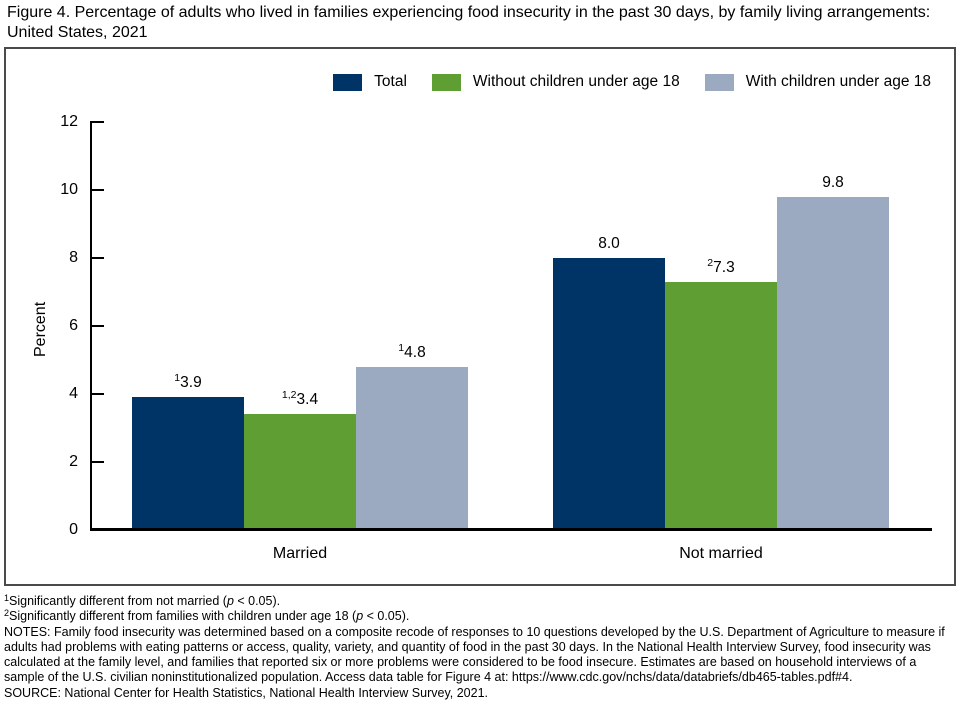  What do you see at coordinates (446, 82) in the screenshot?
I see `legend-swatch-without-children` at bounding box center [446, 82].